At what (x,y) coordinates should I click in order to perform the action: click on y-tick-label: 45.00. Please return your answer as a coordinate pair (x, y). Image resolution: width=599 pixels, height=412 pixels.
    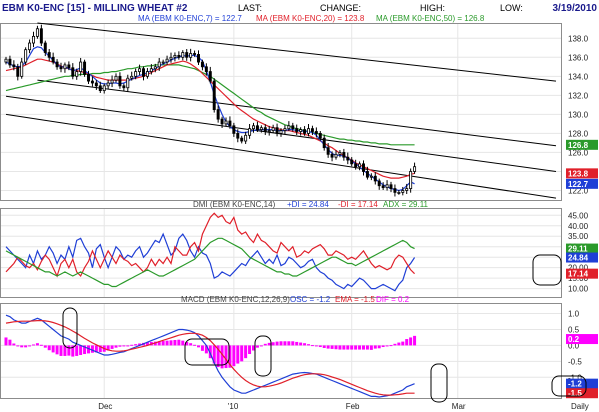
    Looking at the image, I should click on (578, 215).